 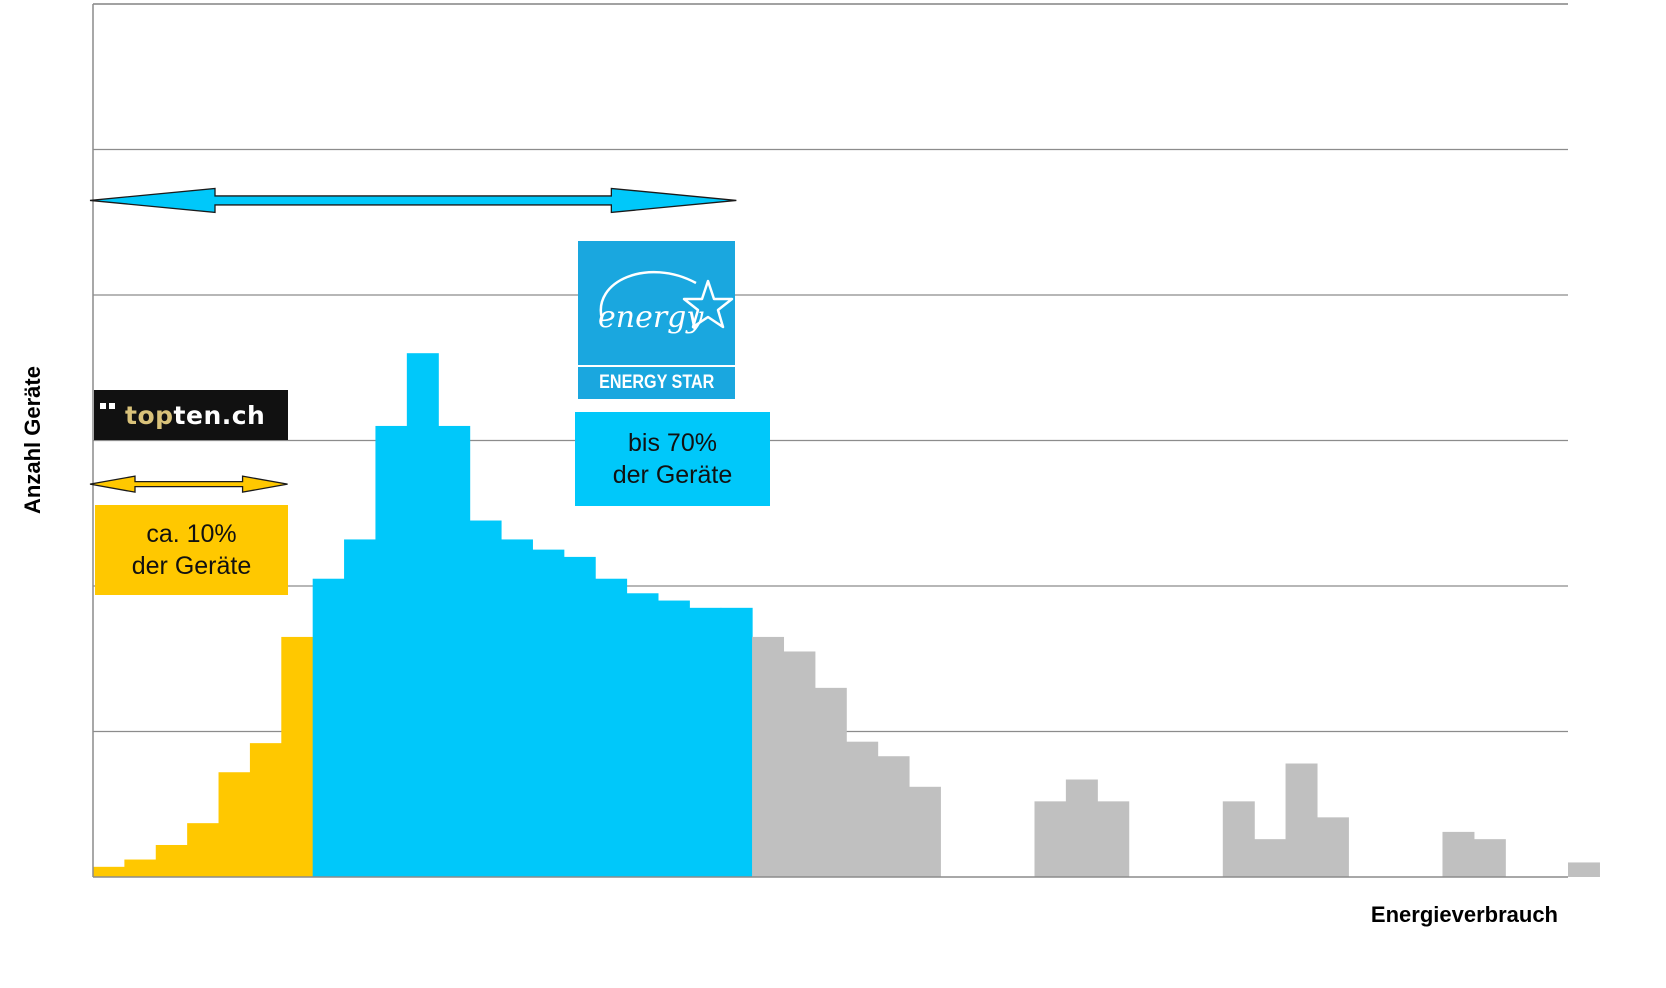 What do you see at coordinates (191, 566) in the screenshot?
I see `topten-share-caption: der Geräte` at bounding box center [191, 566].